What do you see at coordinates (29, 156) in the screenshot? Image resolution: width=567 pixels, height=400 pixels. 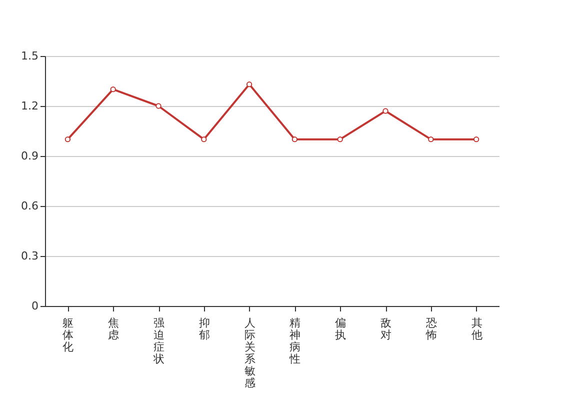 I see `y-tick-label: 0.9` at bounding box center [29, 156].